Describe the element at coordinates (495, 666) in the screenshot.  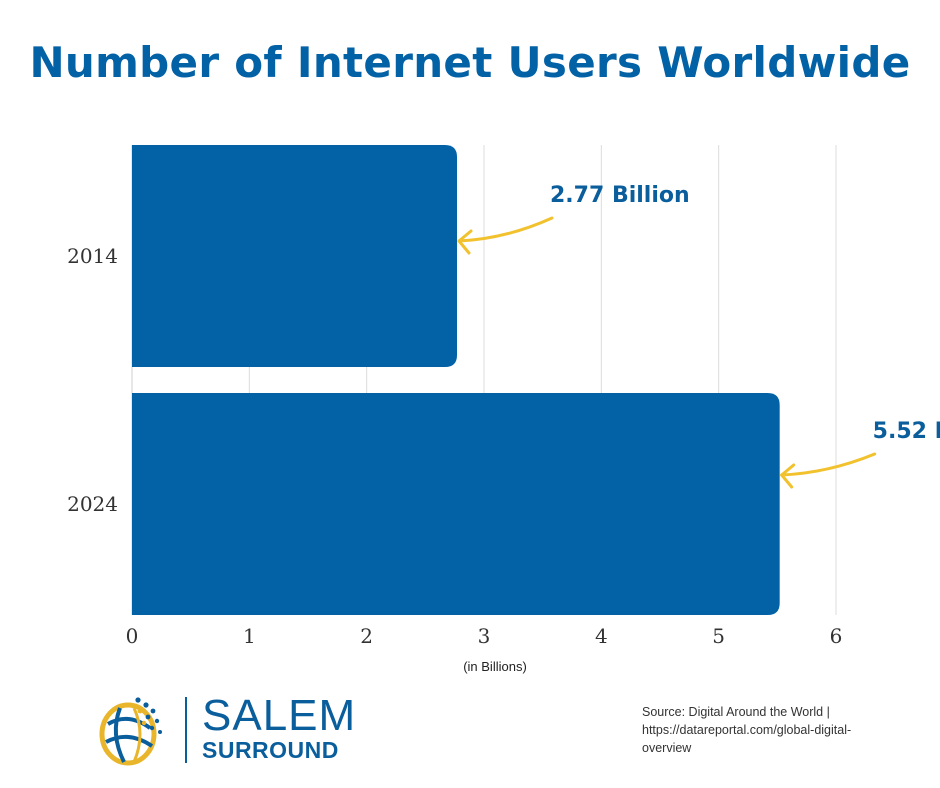
I see `x-axis-label: (in Billions)` at that location.